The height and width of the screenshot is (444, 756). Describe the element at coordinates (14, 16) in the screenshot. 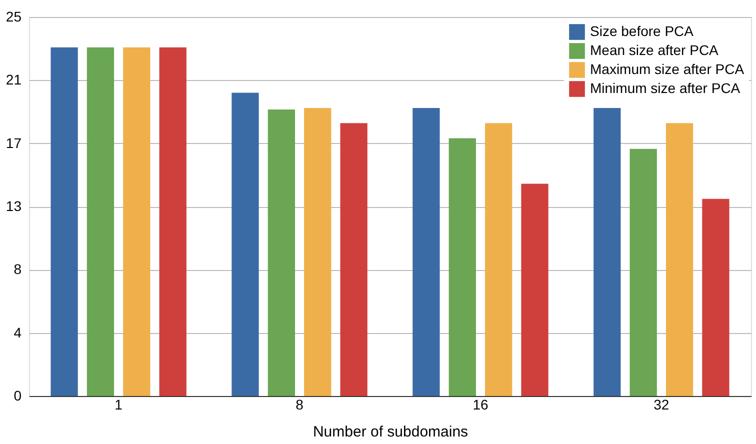

I see `y-tick-label: 25` at that location.